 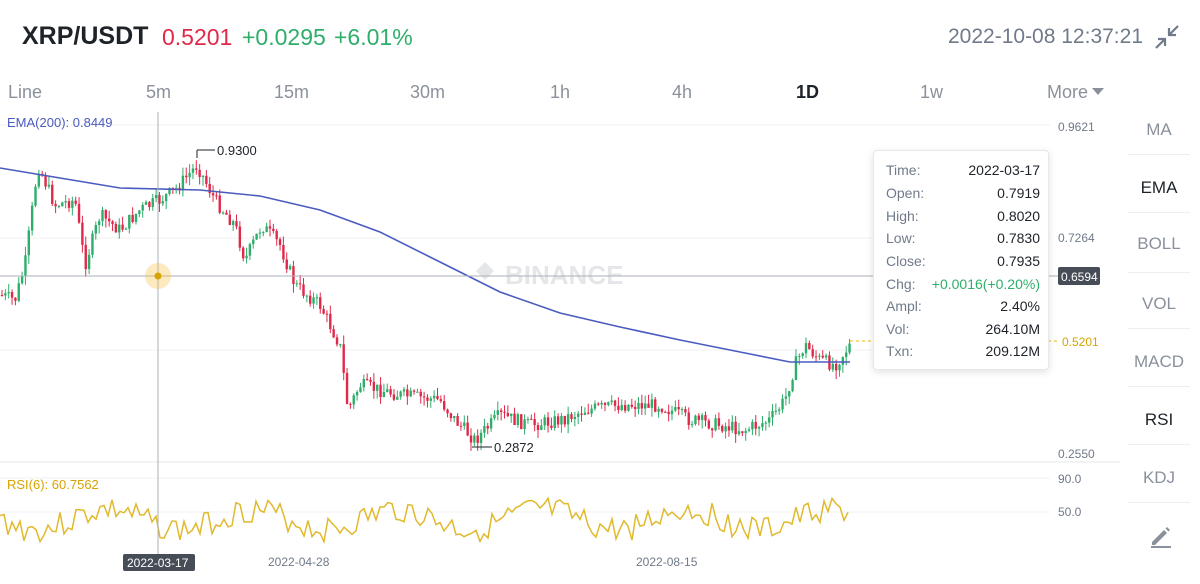 What do you see at coordinates (428, 92) in the screenshot?
I see `tab-30m: 30m` at bounding box center [428, 92].